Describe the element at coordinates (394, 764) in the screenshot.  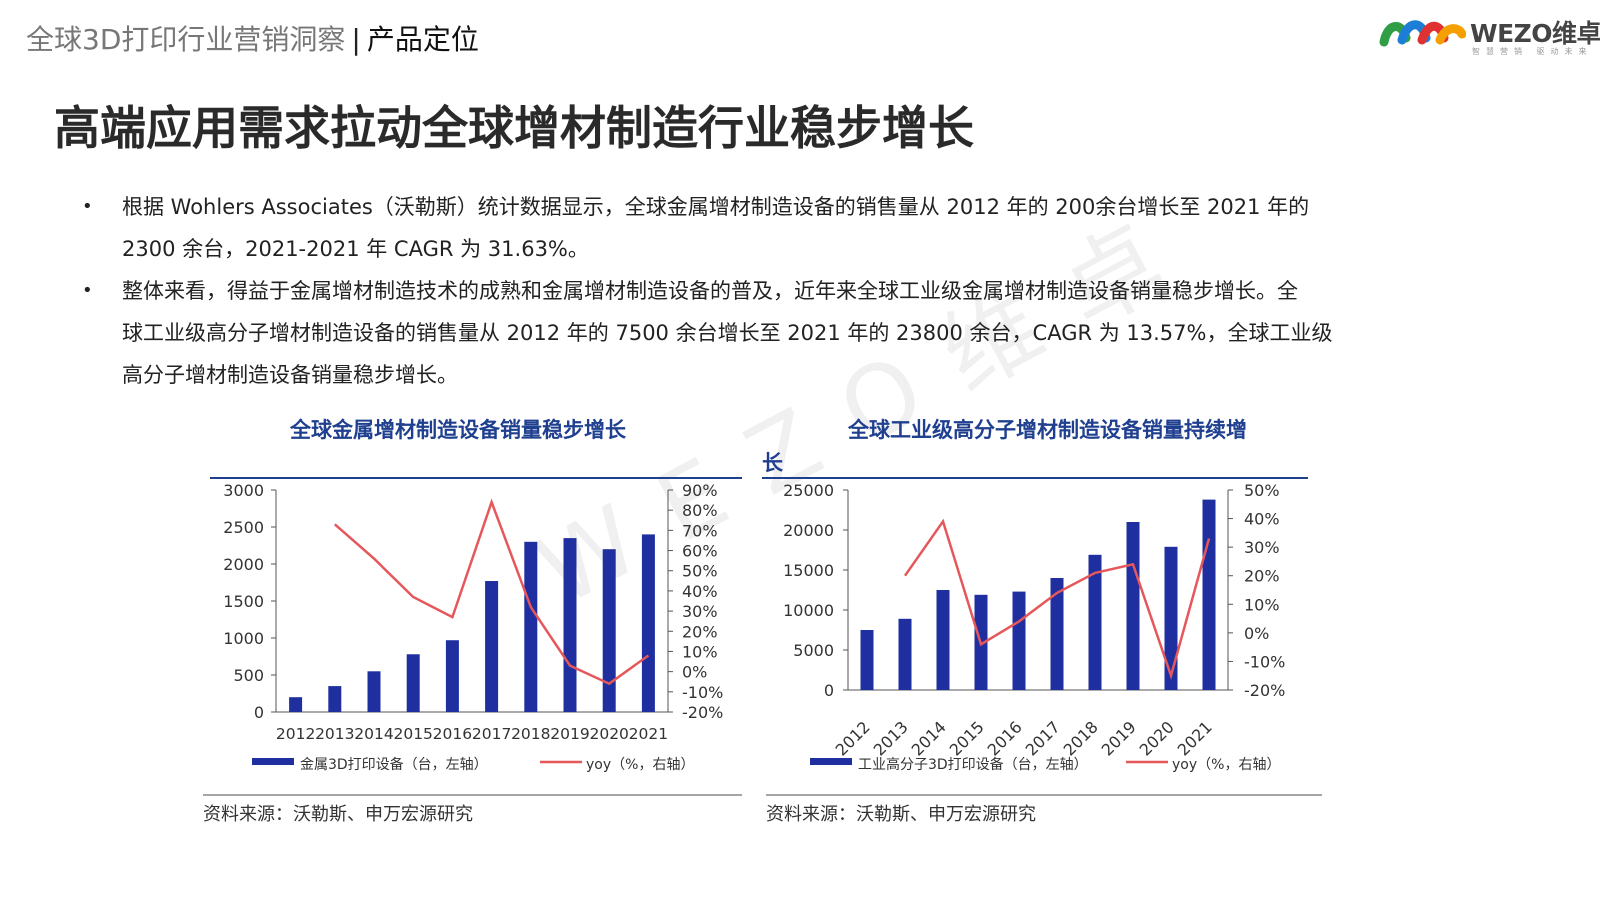
I see `legend-bar-label: 金属3D打印设备（台，左轴）` at that location.